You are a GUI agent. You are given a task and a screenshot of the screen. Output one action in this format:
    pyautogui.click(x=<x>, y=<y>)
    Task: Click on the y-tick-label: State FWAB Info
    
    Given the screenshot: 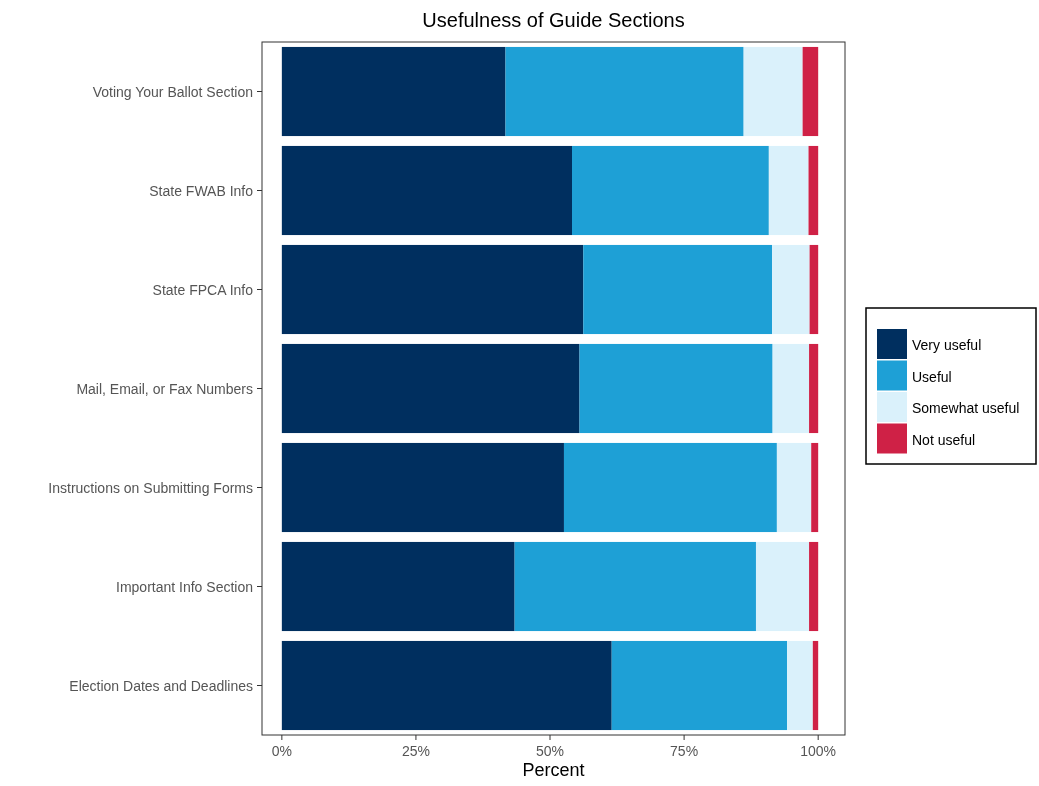 What is the action you would take?
    pyautogui.click(x=201, y=190)
    